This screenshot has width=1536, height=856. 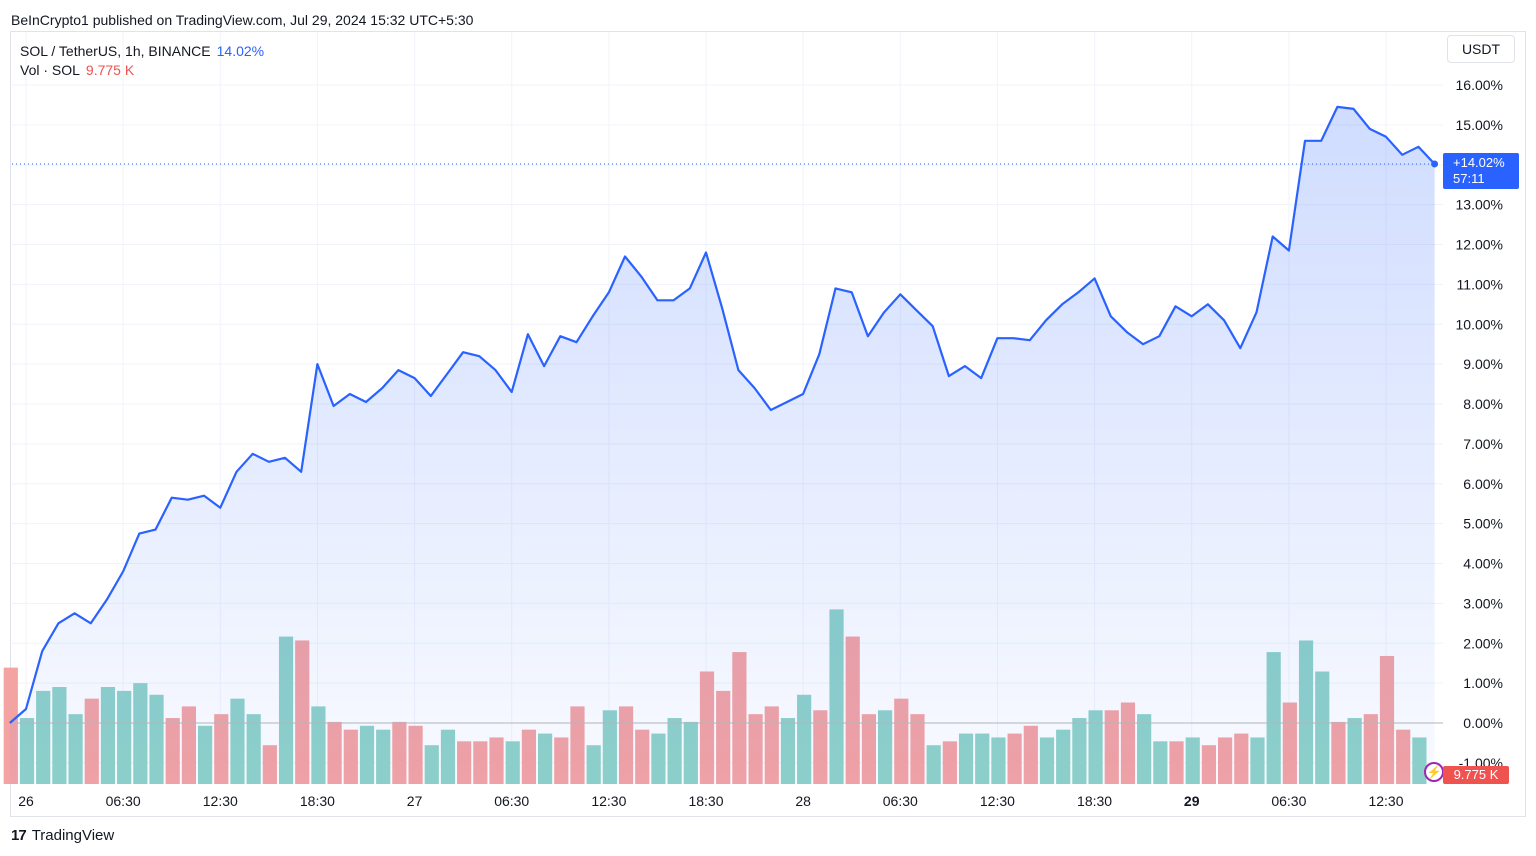 I want to click on y-tick-label: 13.00%, so click(x=1479, y=205).